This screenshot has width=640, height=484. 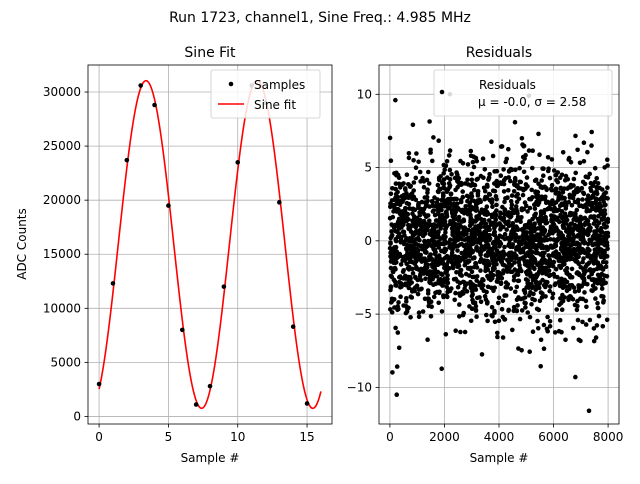 What do you see at coordinates (499, 437) in the screenshot?
I see `residuals-xtick-label: 4000` at bounding box center [499, 437].